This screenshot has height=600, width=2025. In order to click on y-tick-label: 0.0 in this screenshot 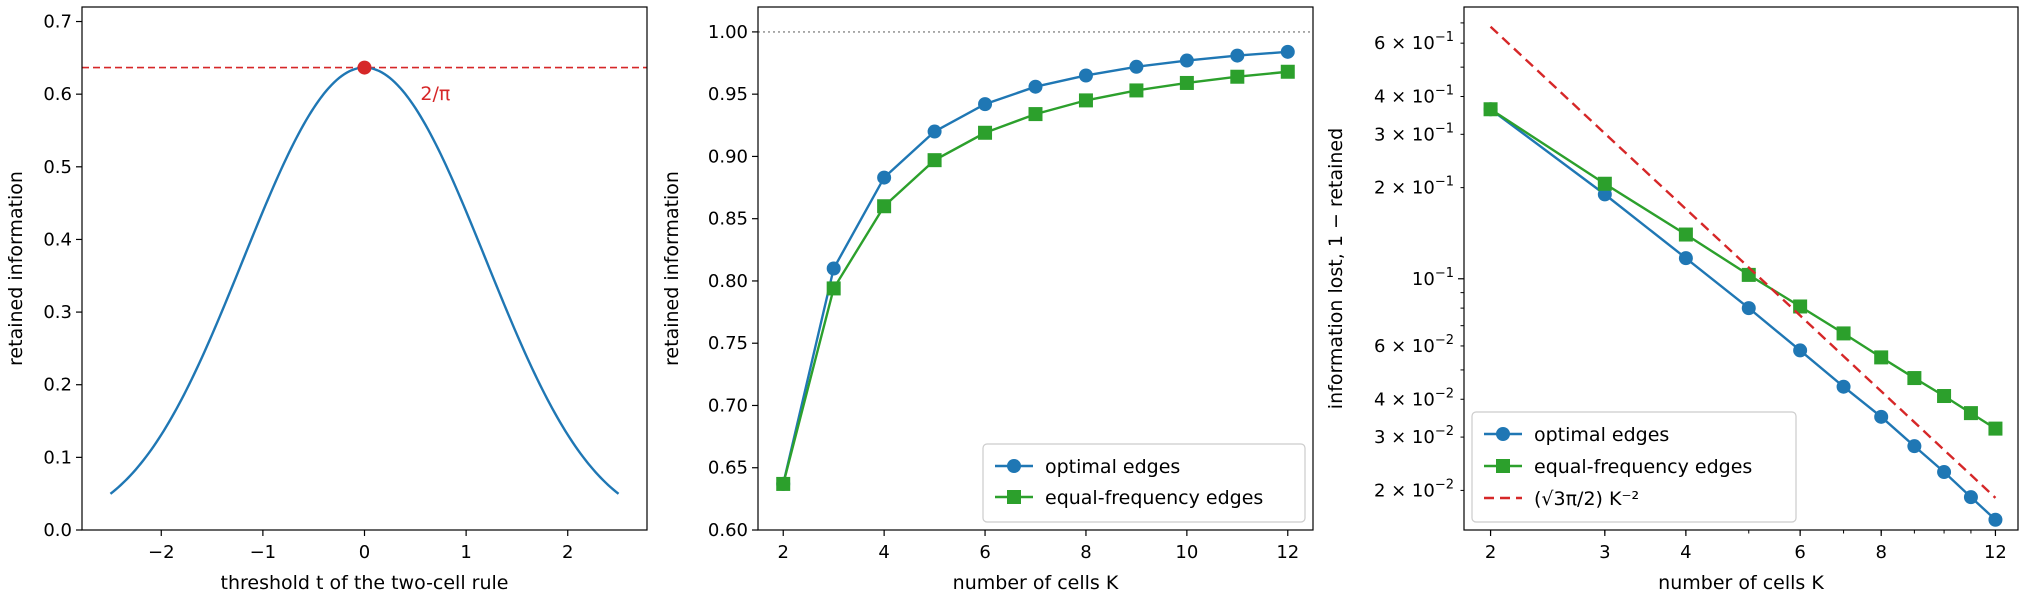, I will do `click(57, 530)`.